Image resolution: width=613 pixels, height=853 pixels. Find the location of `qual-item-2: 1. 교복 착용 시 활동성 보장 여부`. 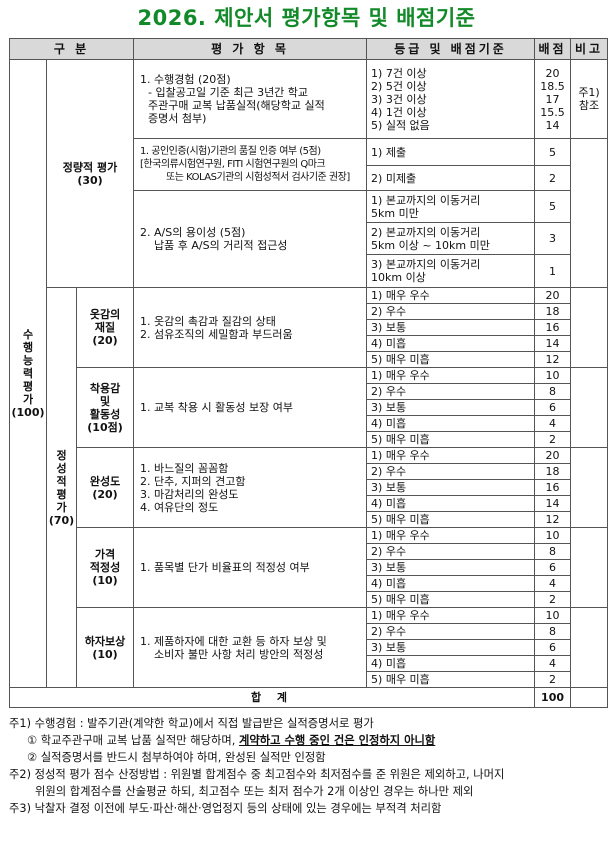

qual-item-2: 1. 교복 착용 시 활동성 보장 여부 is located at coordinates (250, 407).